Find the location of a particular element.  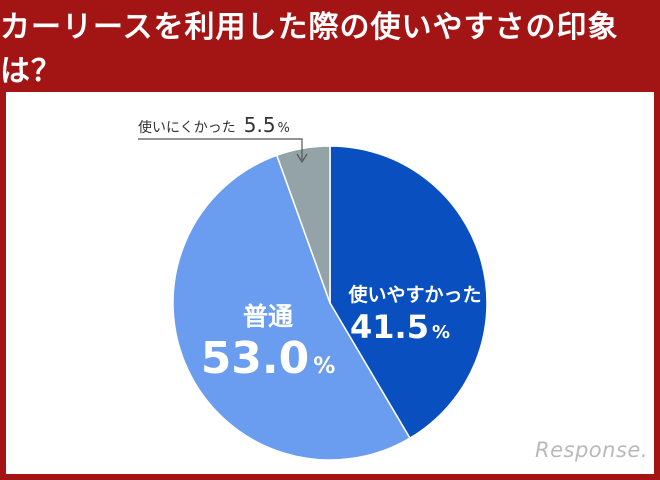

slice-value-easy-number: 41.5 is located at coordinates (389, 327).